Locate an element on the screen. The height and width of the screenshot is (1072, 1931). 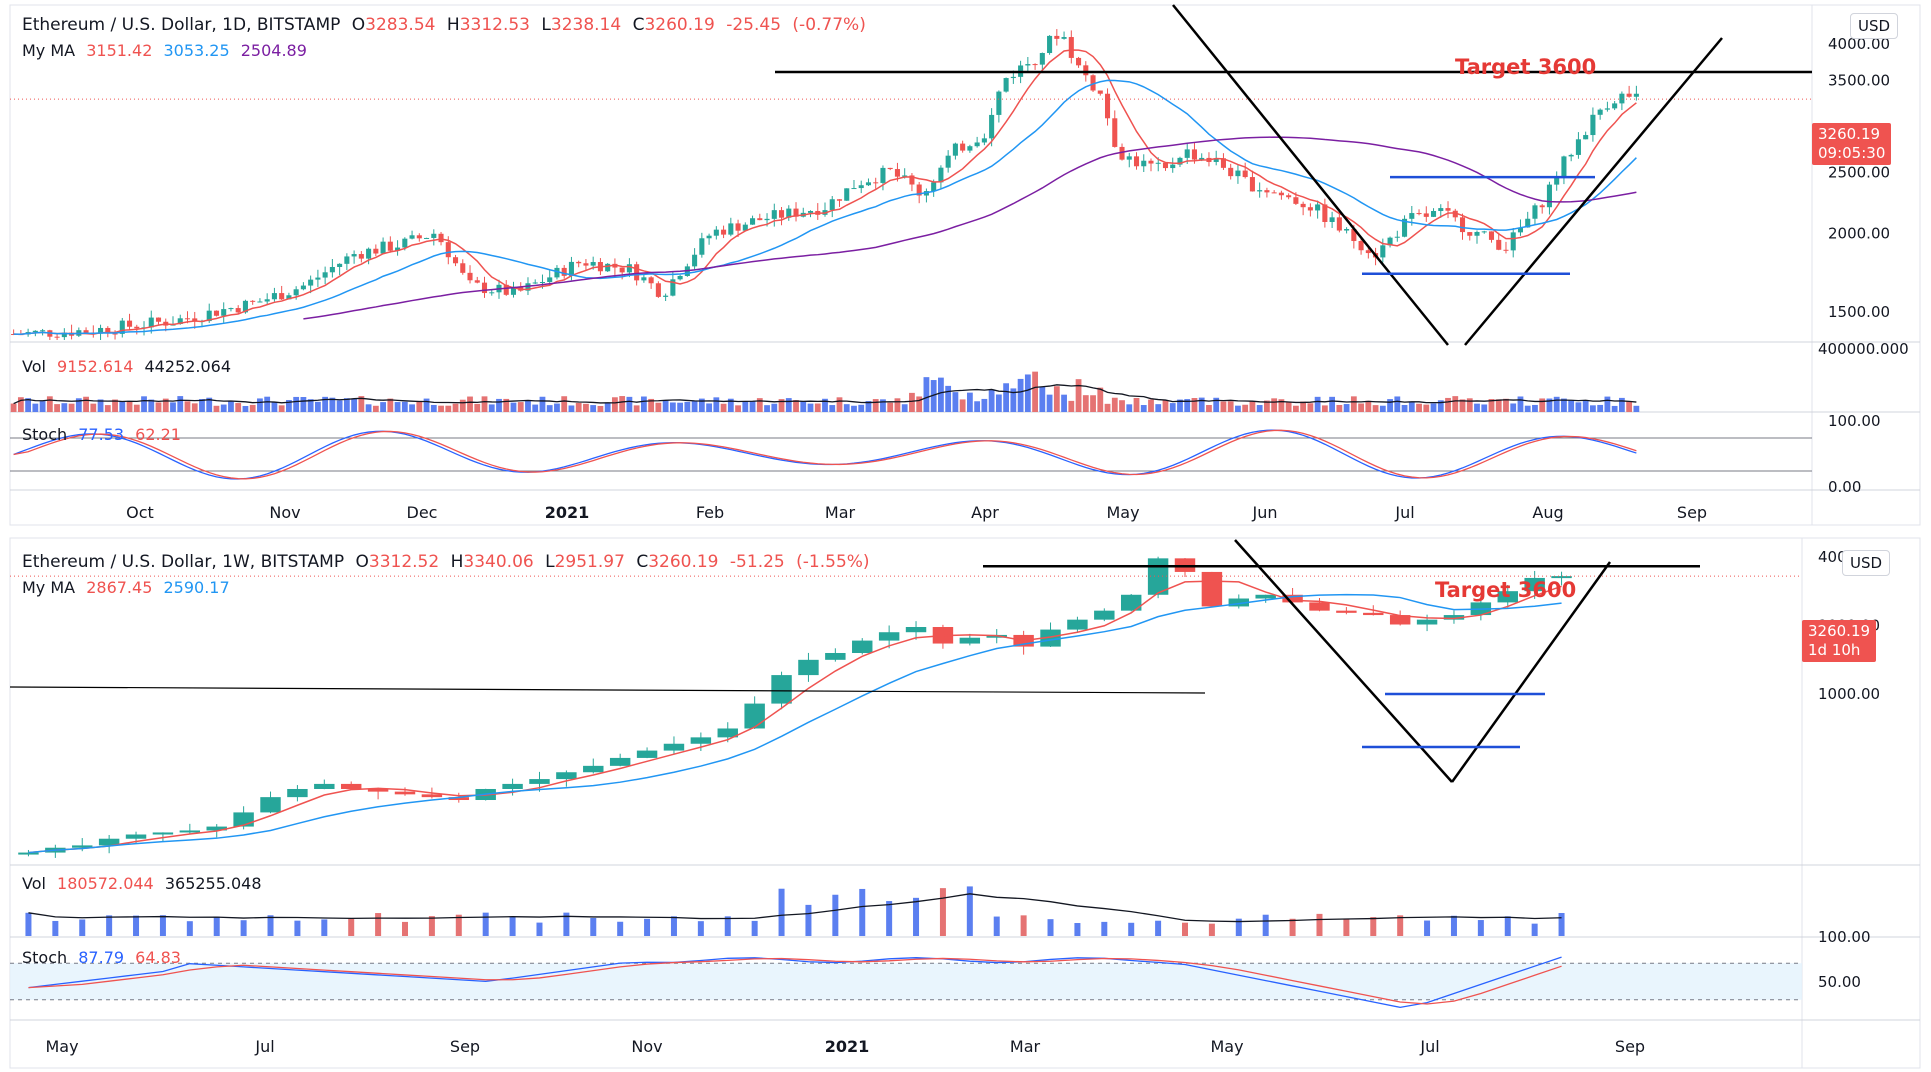
weekly-y-tick: 1000.00 is located at coordinates (1849, 694).